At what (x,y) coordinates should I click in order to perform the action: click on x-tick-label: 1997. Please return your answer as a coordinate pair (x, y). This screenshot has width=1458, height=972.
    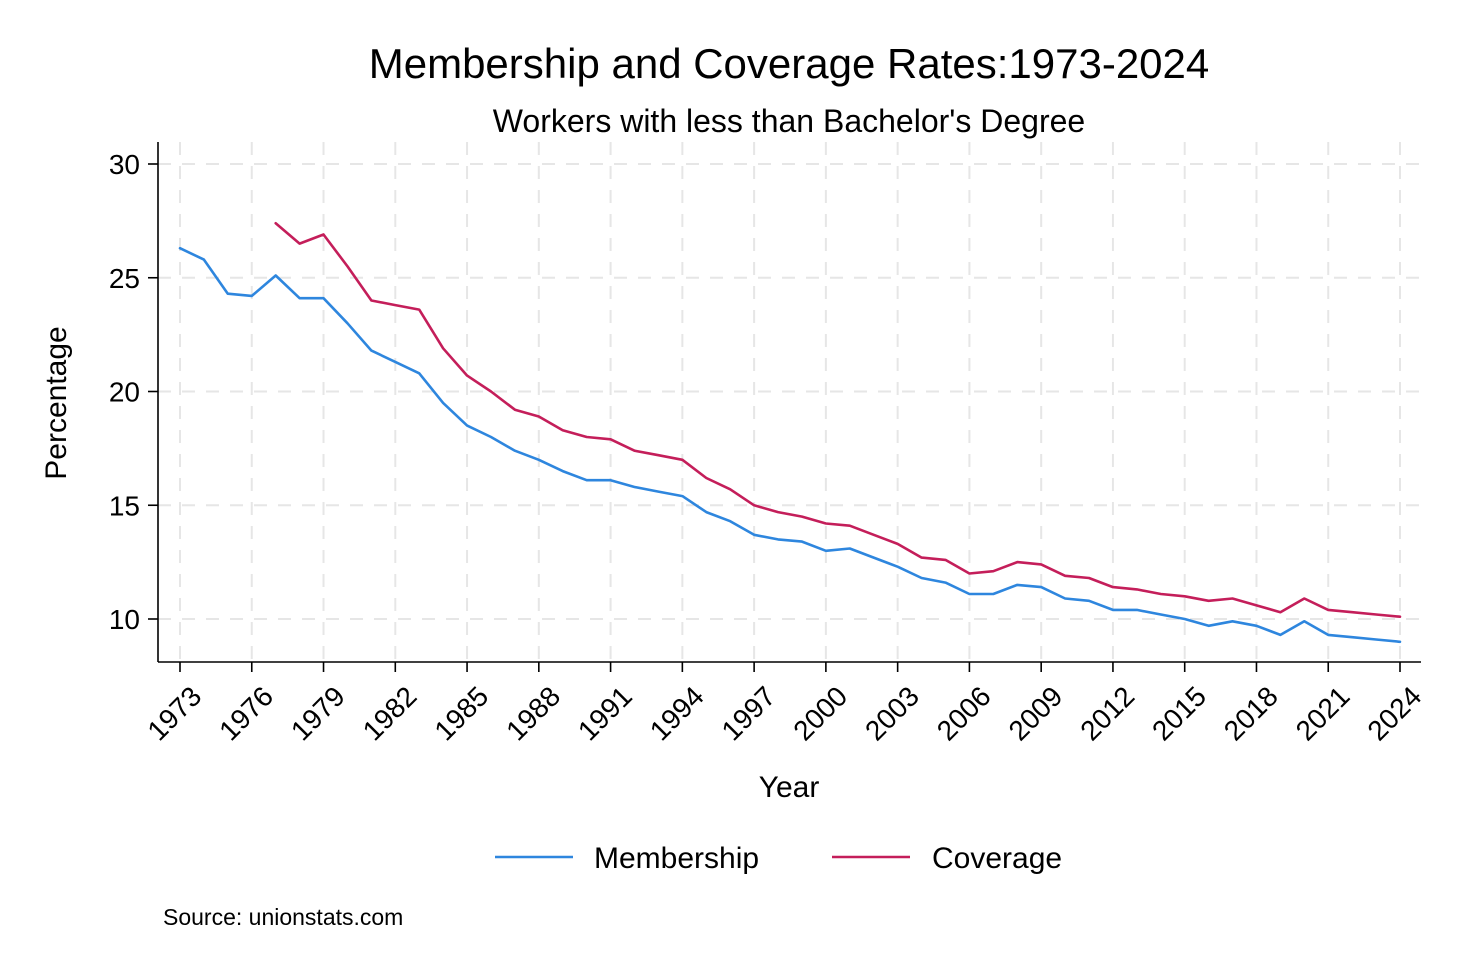
    Looking at the image, I should click on (749, 713).